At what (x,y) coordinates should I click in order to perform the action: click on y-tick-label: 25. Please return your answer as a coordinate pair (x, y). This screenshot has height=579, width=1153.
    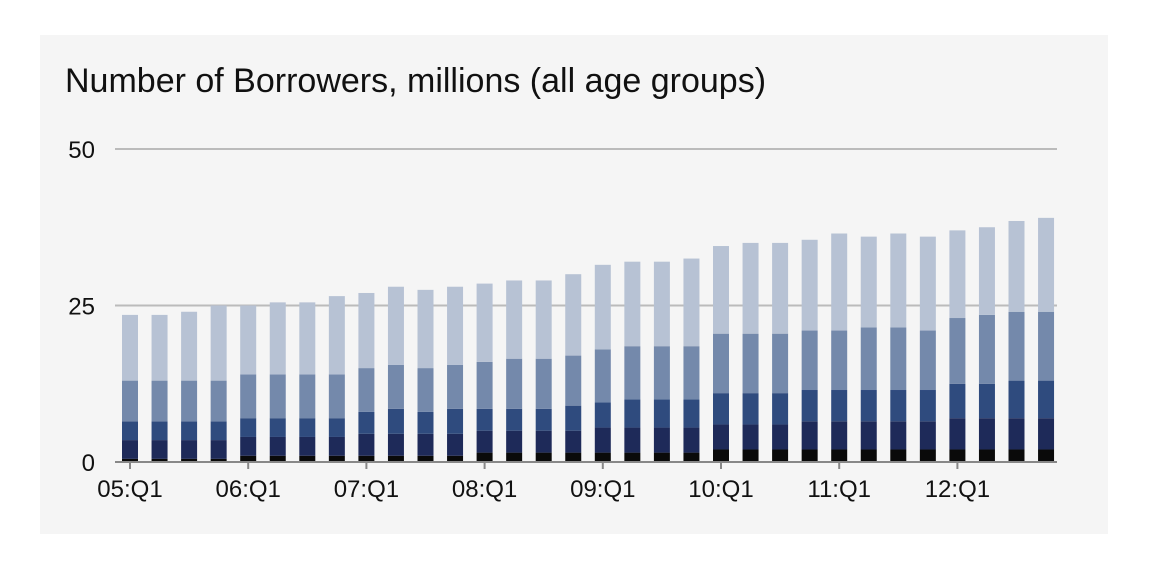
    Looking at the image, I should click on (81, 307).